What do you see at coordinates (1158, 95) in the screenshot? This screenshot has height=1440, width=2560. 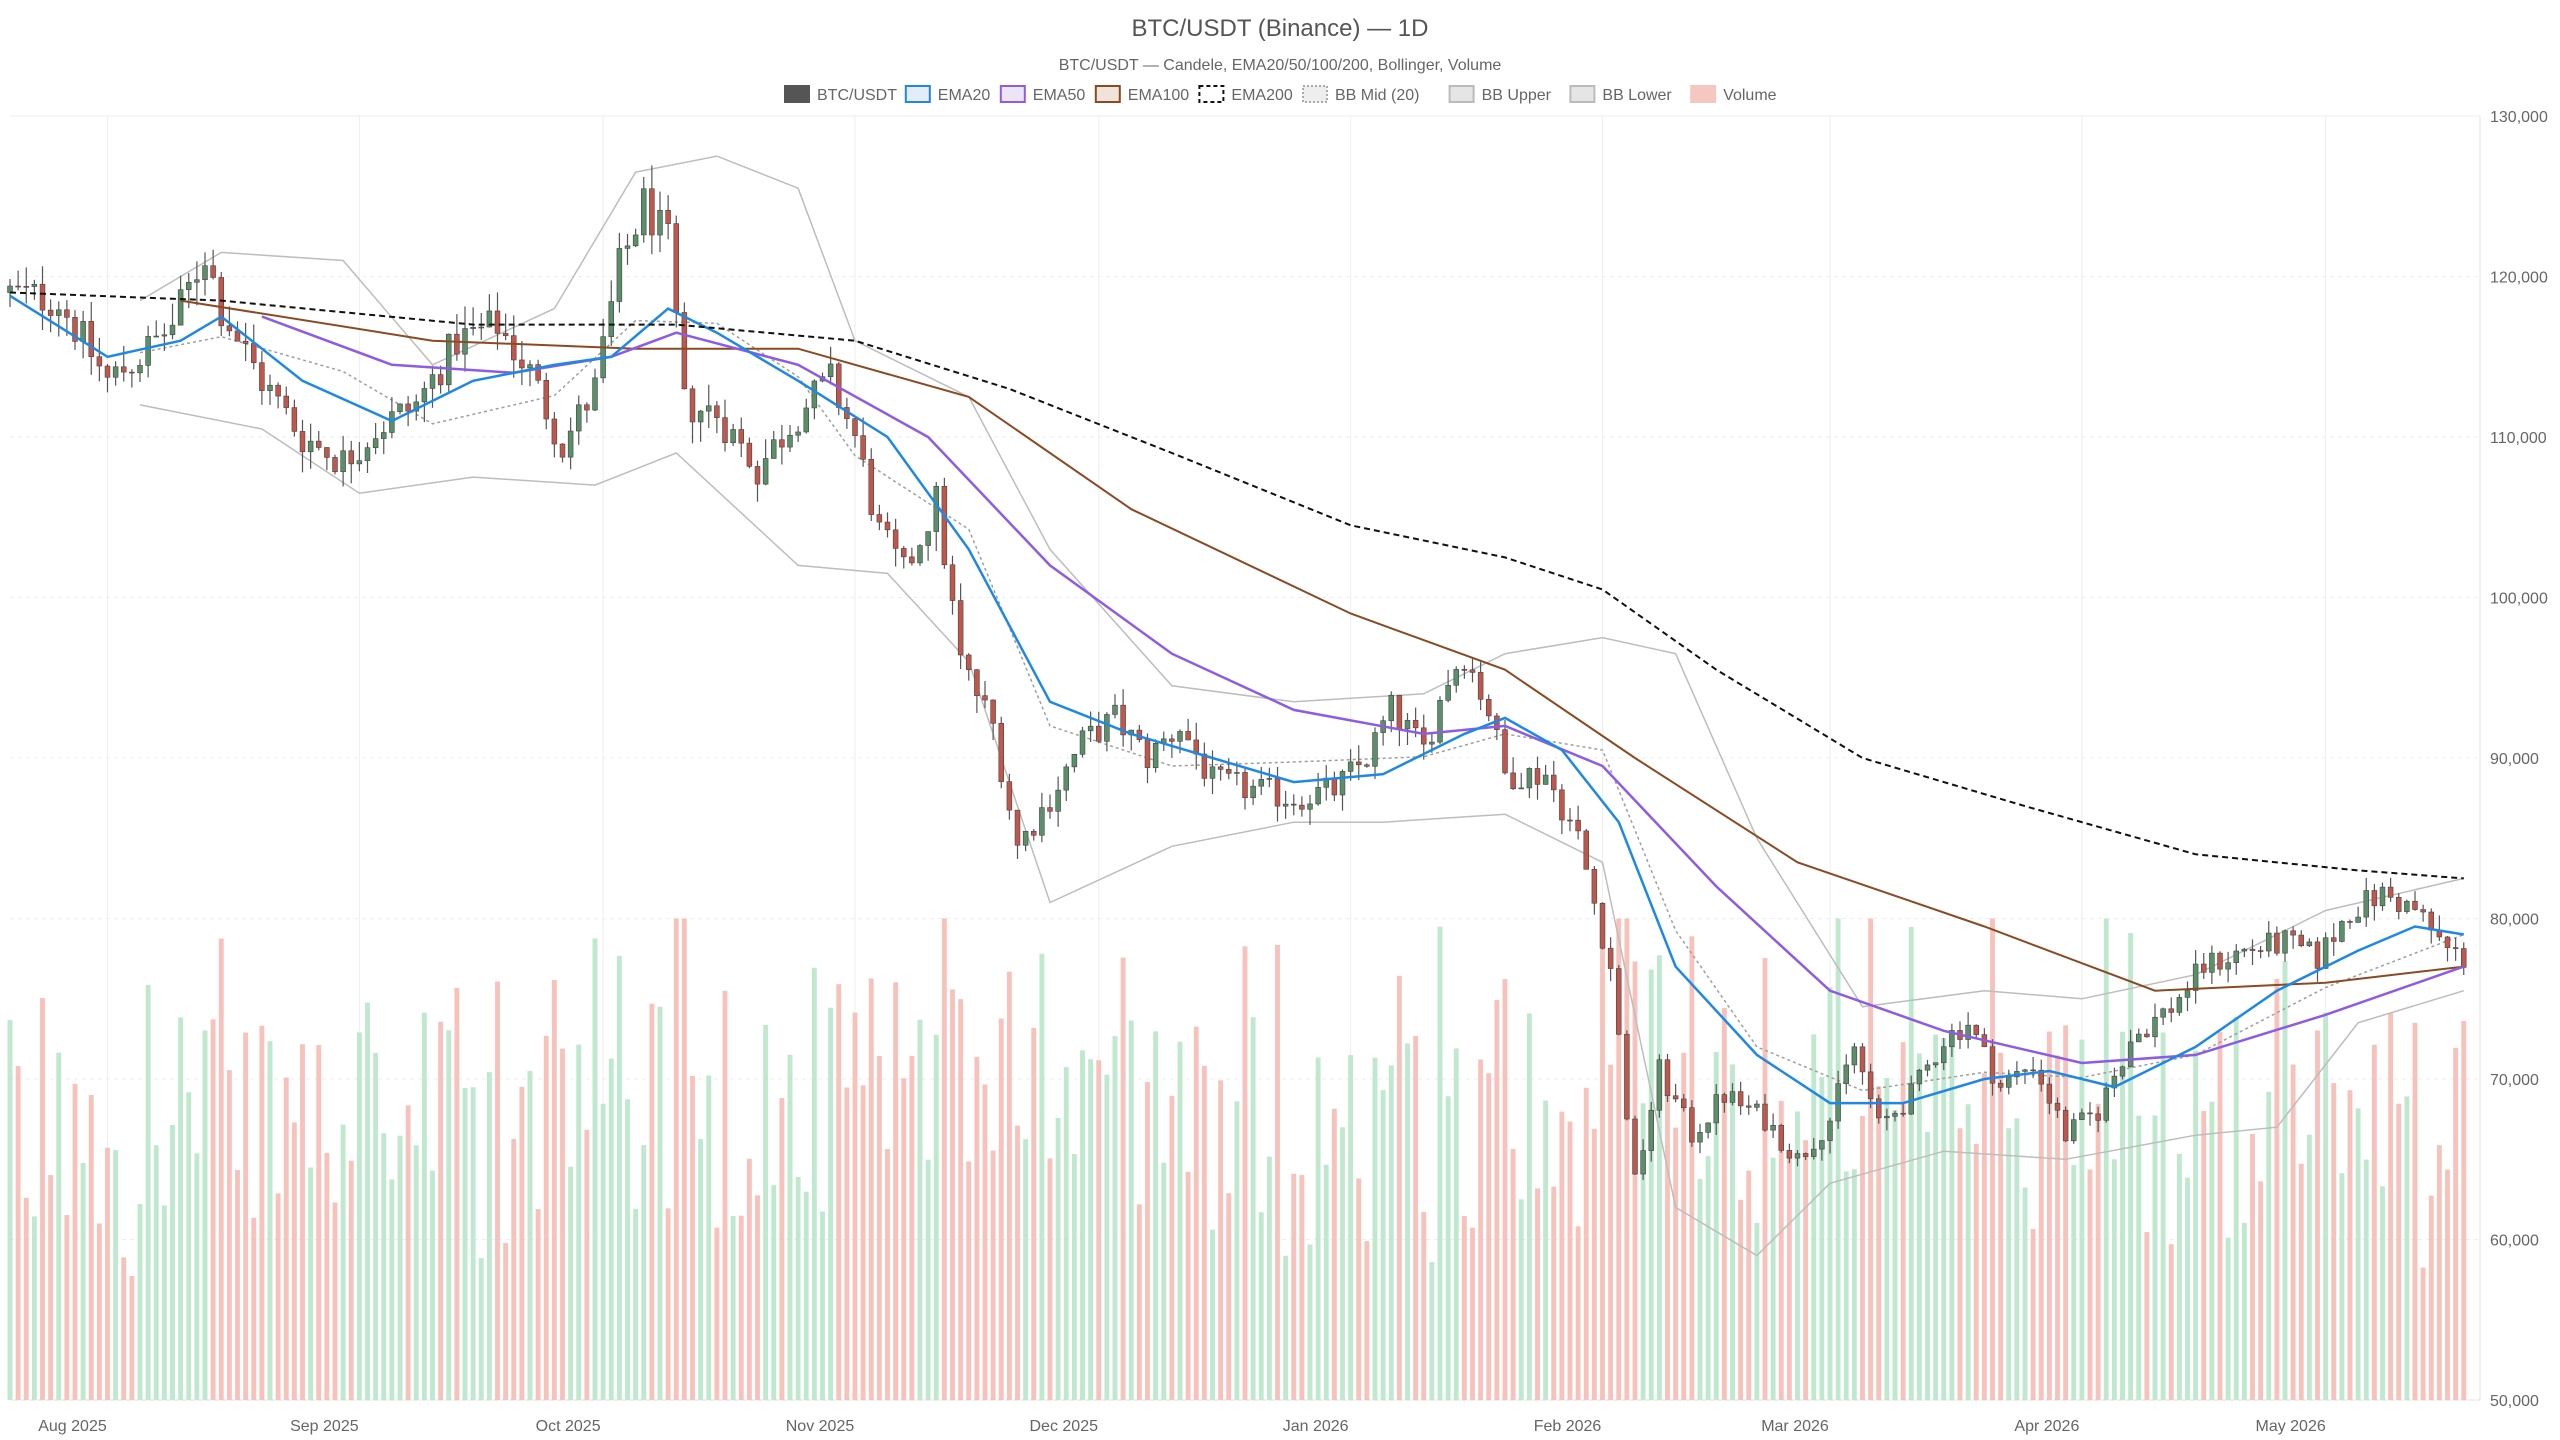 I see `legend-label: EMA100` at bounding box center [1158, 95].